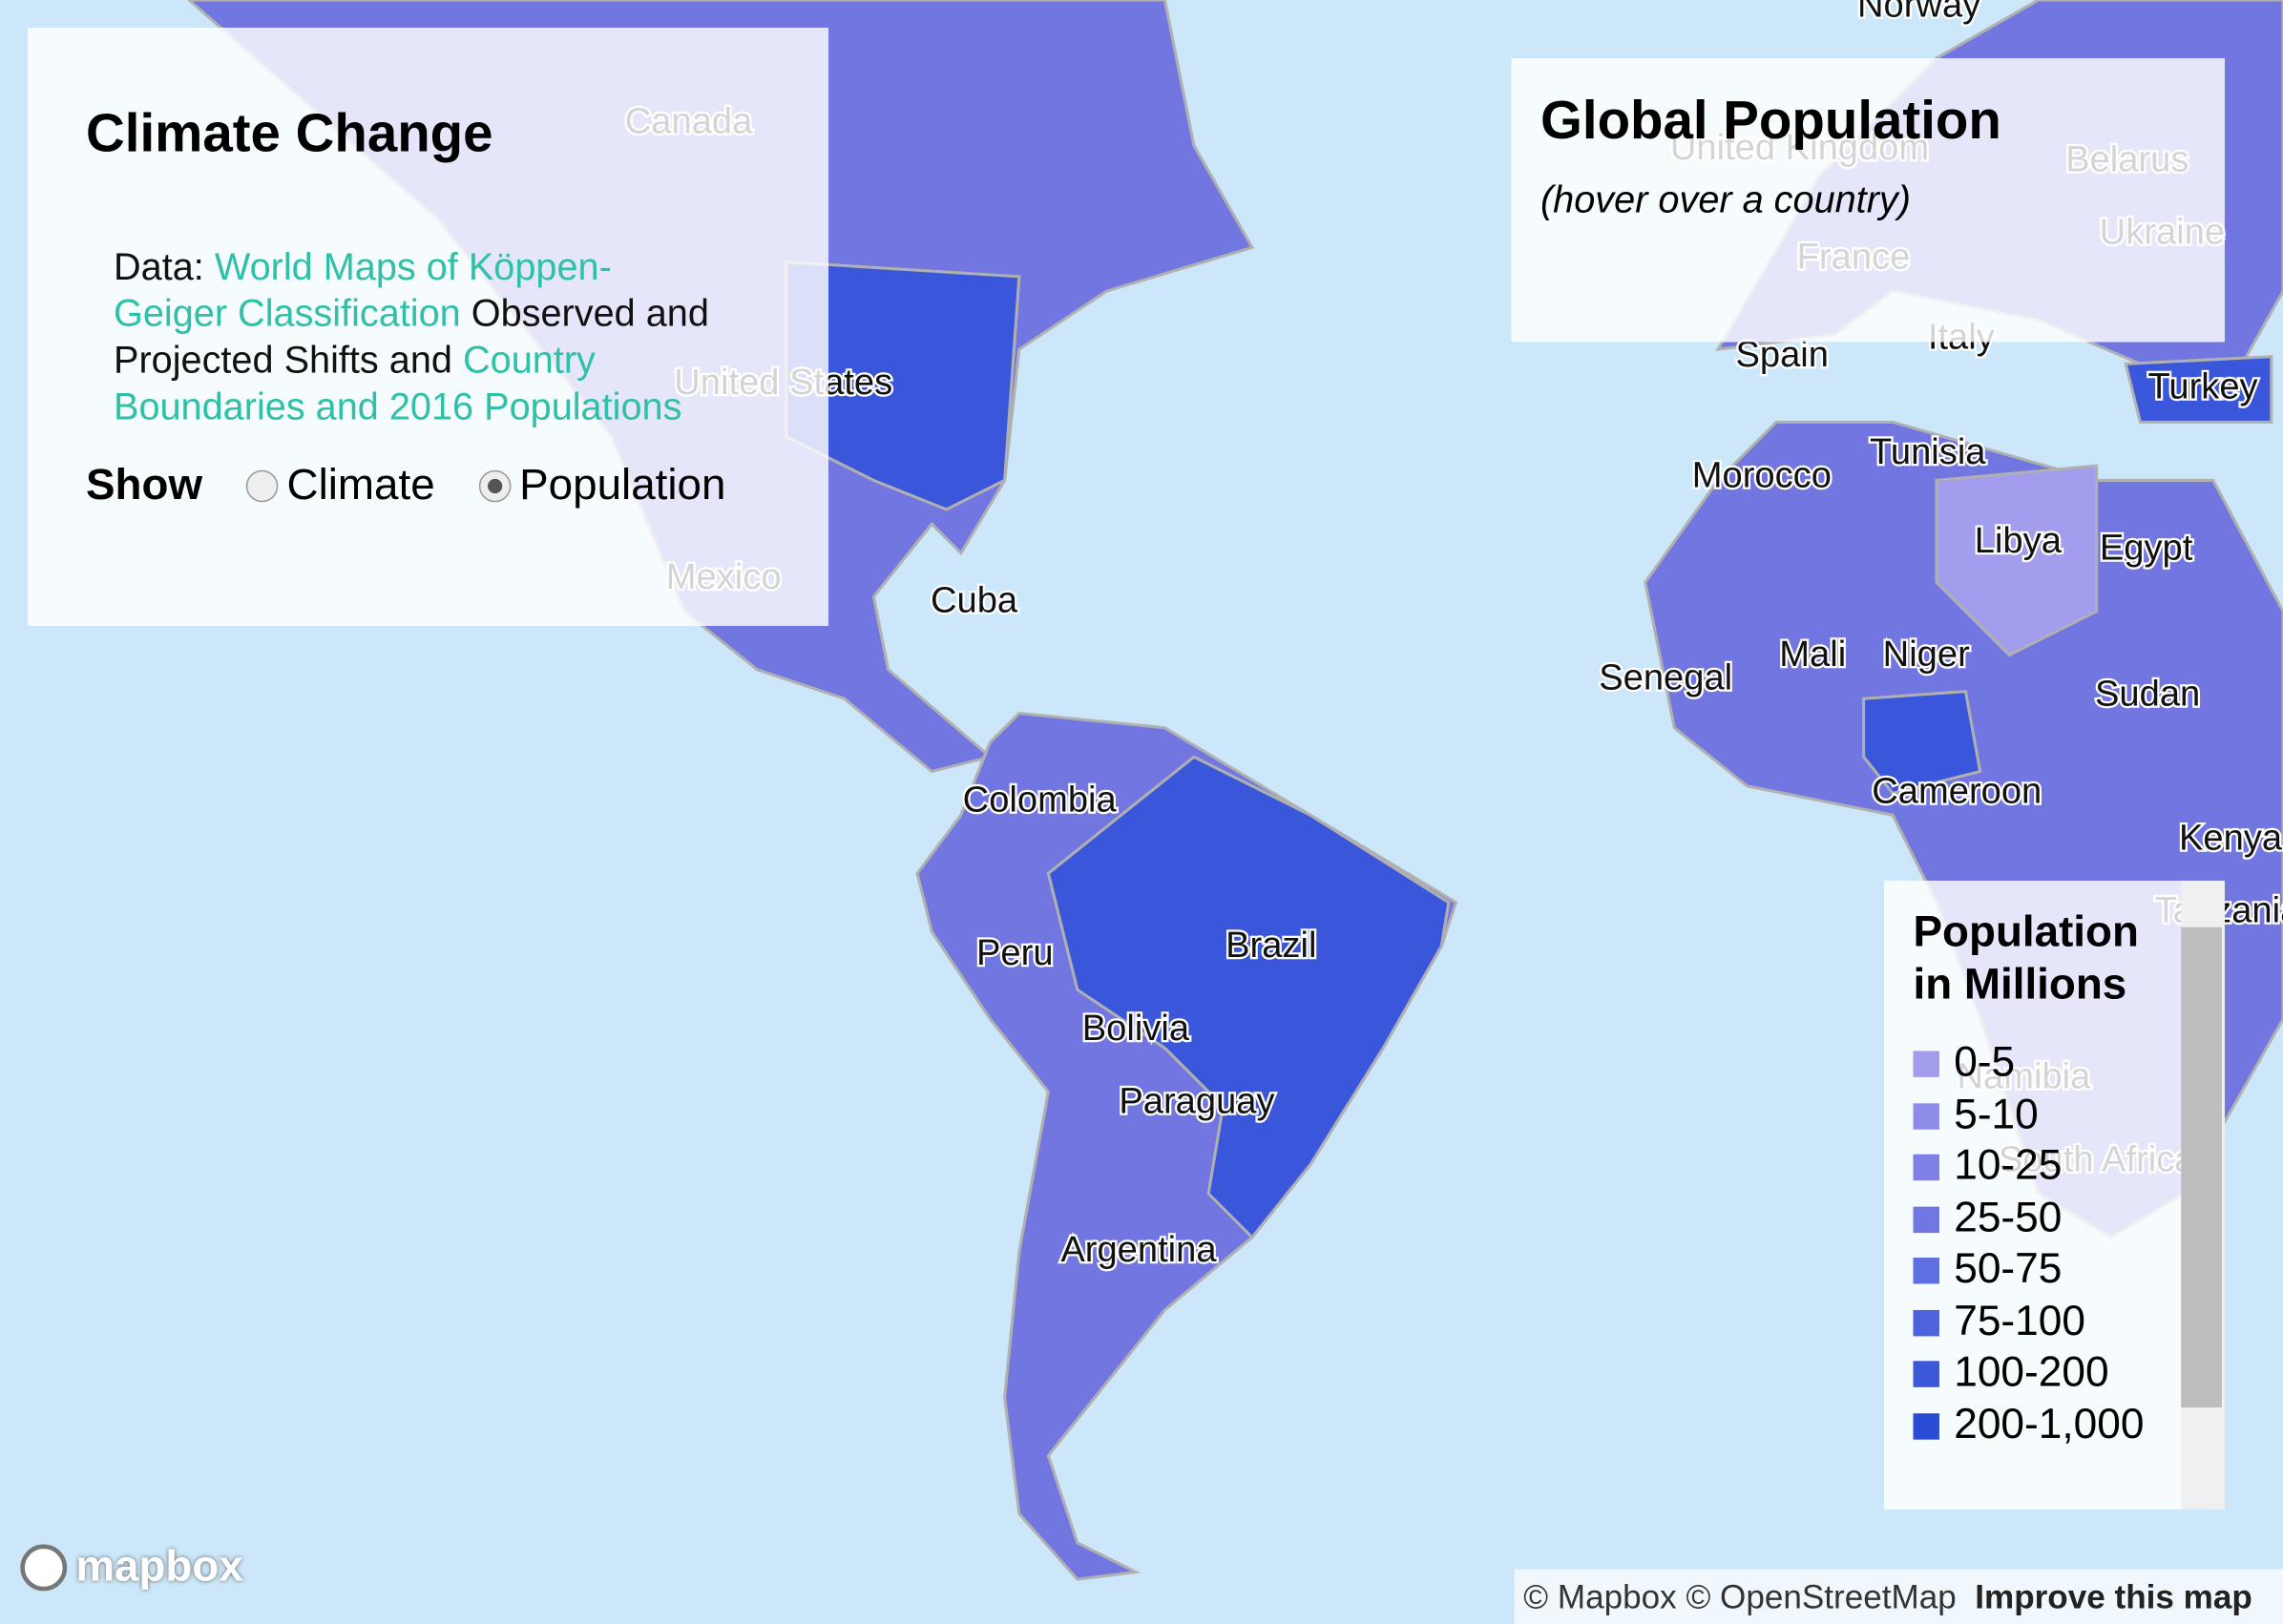 This screenshot has width=2283, height=1624. What do you see at coordinates (2008, 1269) in the screenshot?
I see `legend-label: 50-75` at bounding box center [2008, 1269].